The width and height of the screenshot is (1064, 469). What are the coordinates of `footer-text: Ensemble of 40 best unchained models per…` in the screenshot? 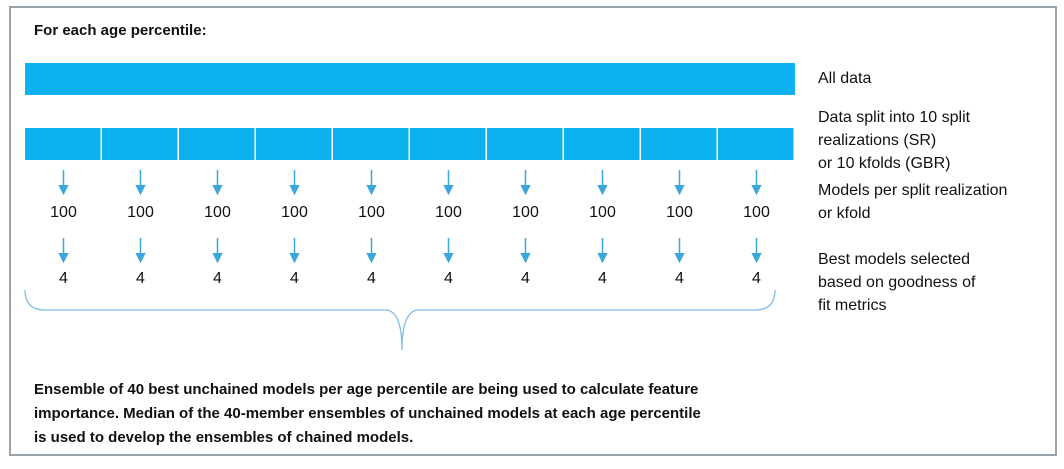 It's located at (366, 389).